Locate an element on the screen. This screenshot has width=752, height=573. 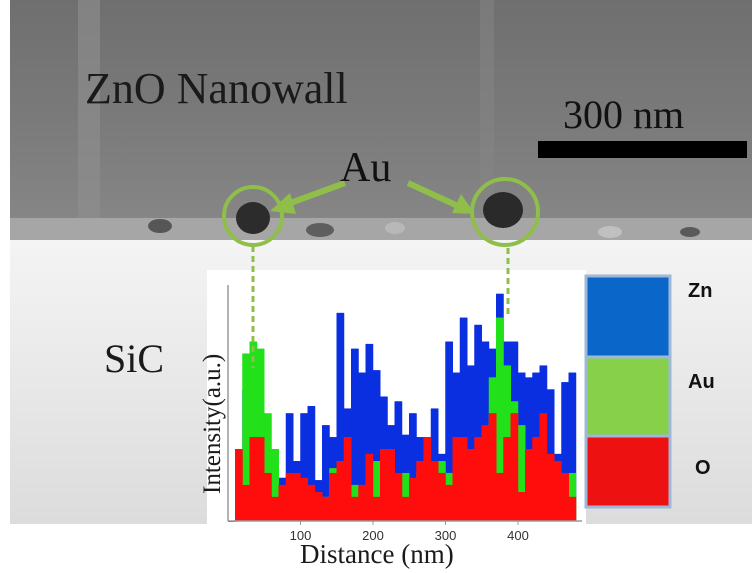
region-label-zno: ZnO Nanowall is located at coordinates (216, 88).